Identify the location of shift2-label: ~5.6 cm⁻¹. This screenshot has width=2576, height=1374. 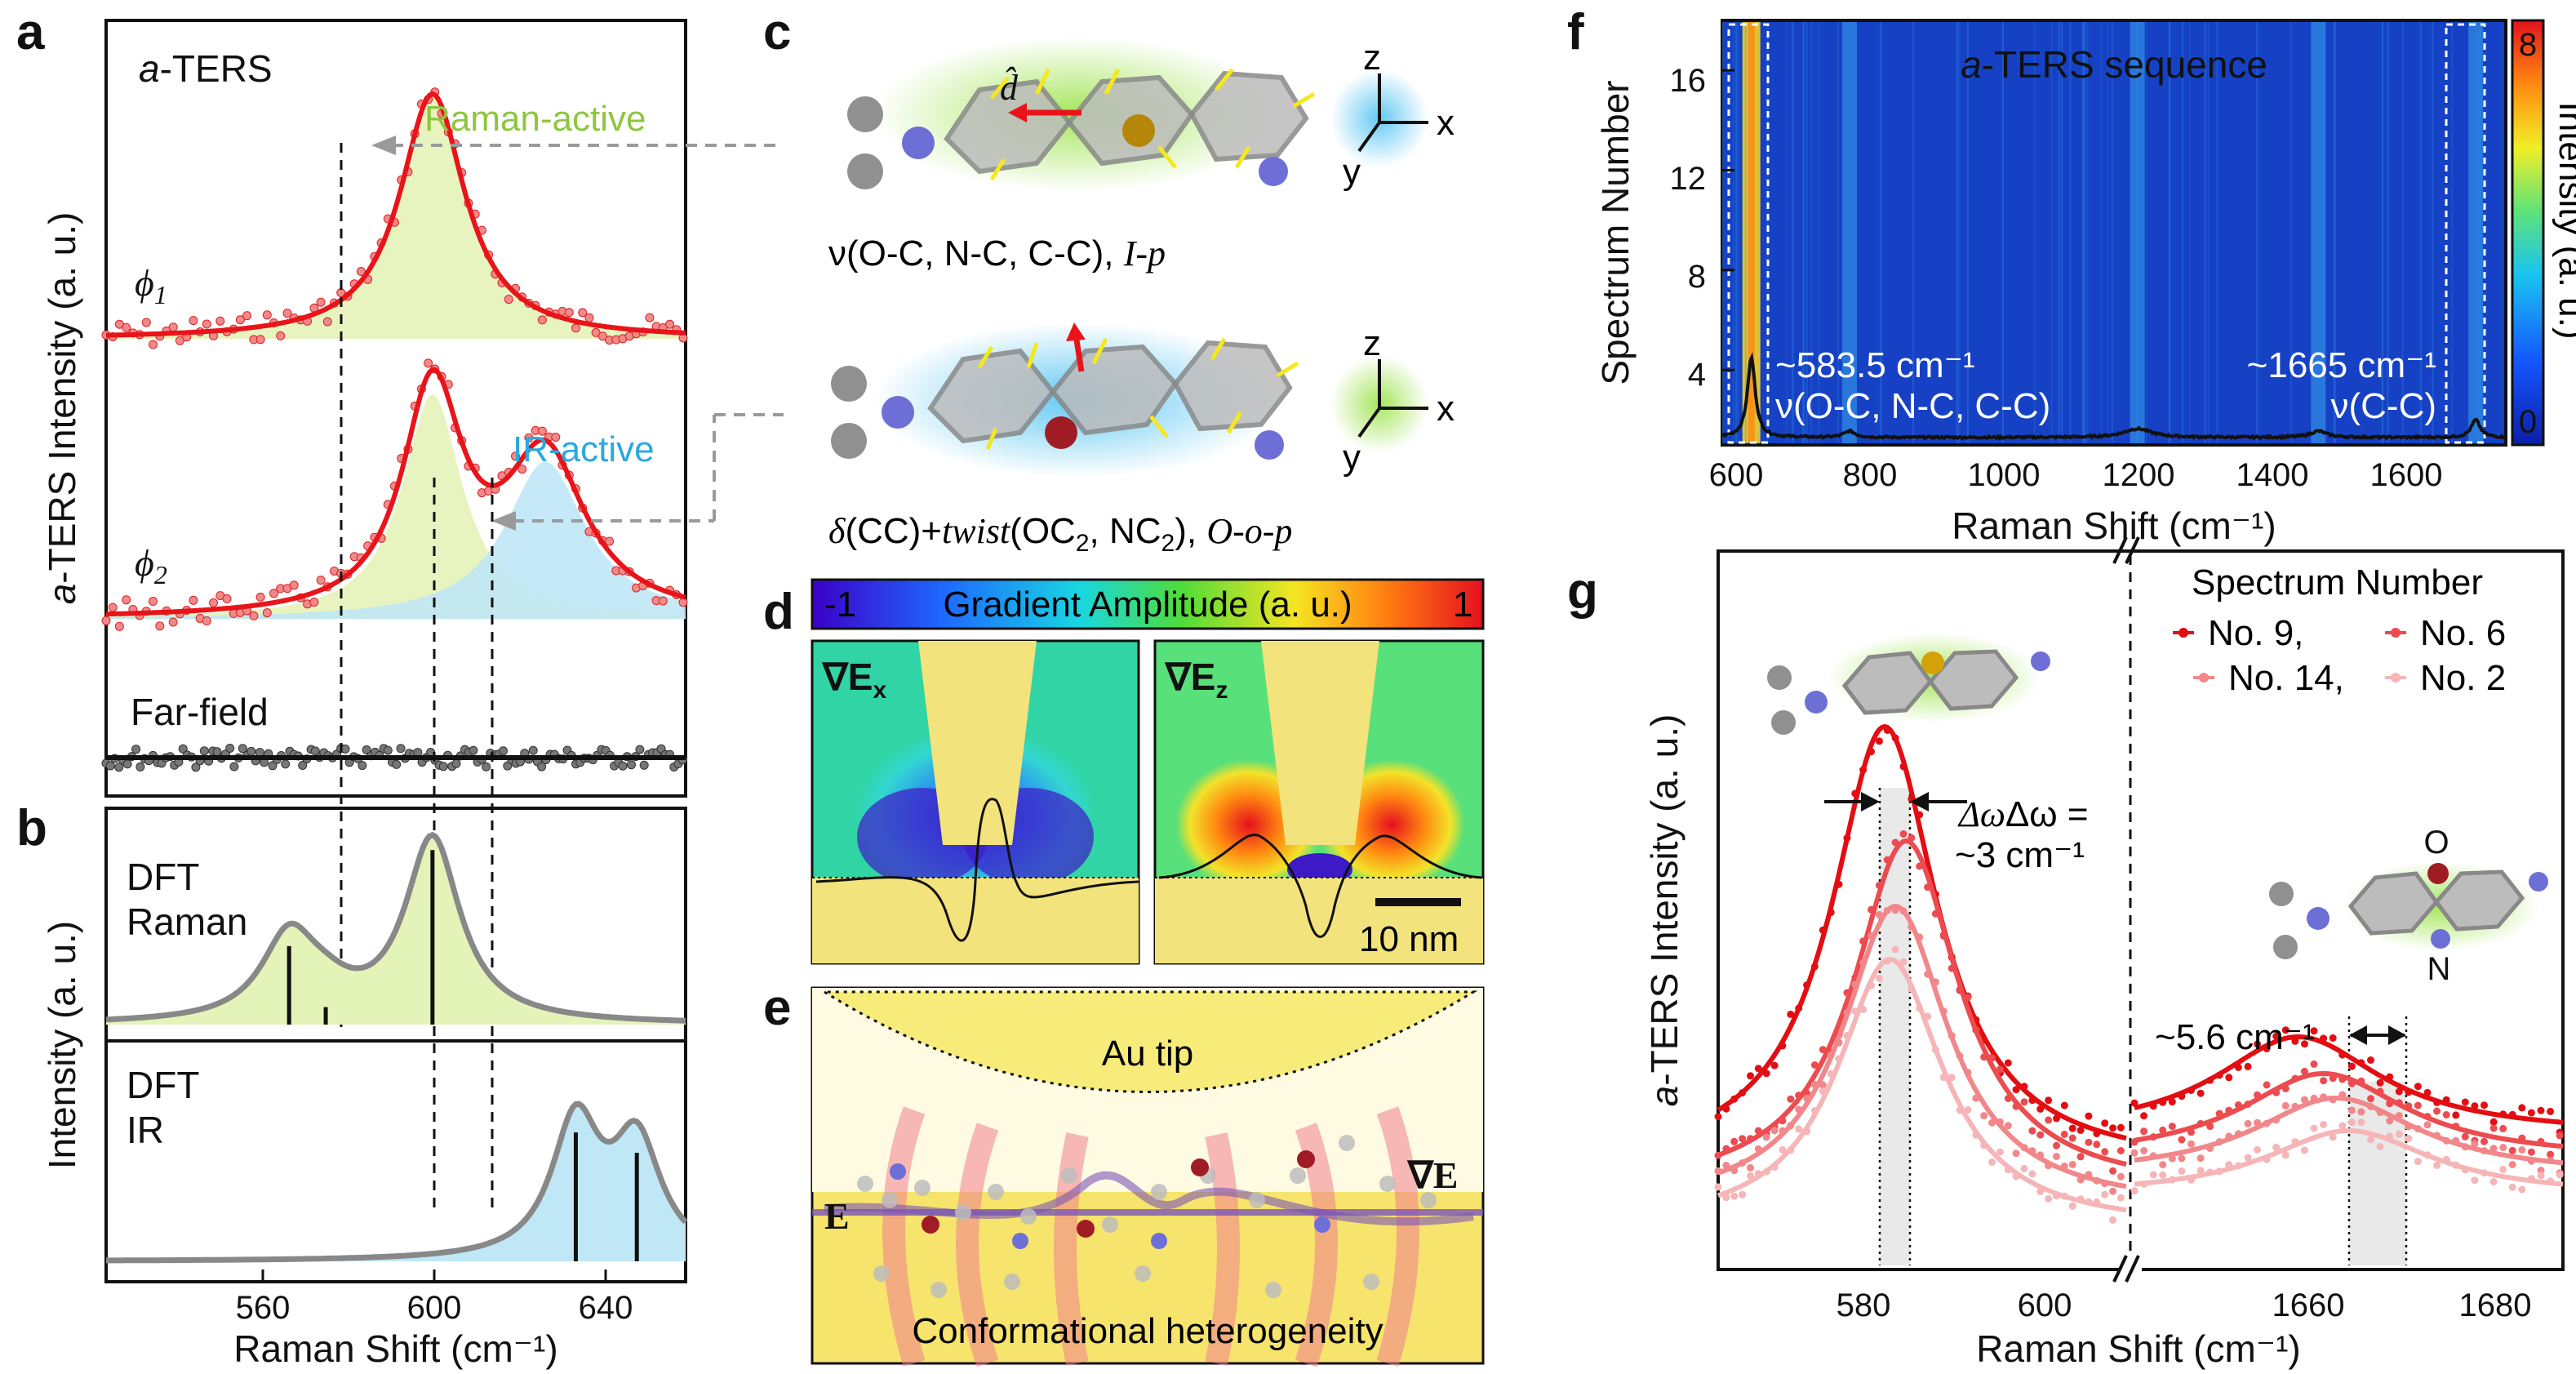
(2235, 1037).